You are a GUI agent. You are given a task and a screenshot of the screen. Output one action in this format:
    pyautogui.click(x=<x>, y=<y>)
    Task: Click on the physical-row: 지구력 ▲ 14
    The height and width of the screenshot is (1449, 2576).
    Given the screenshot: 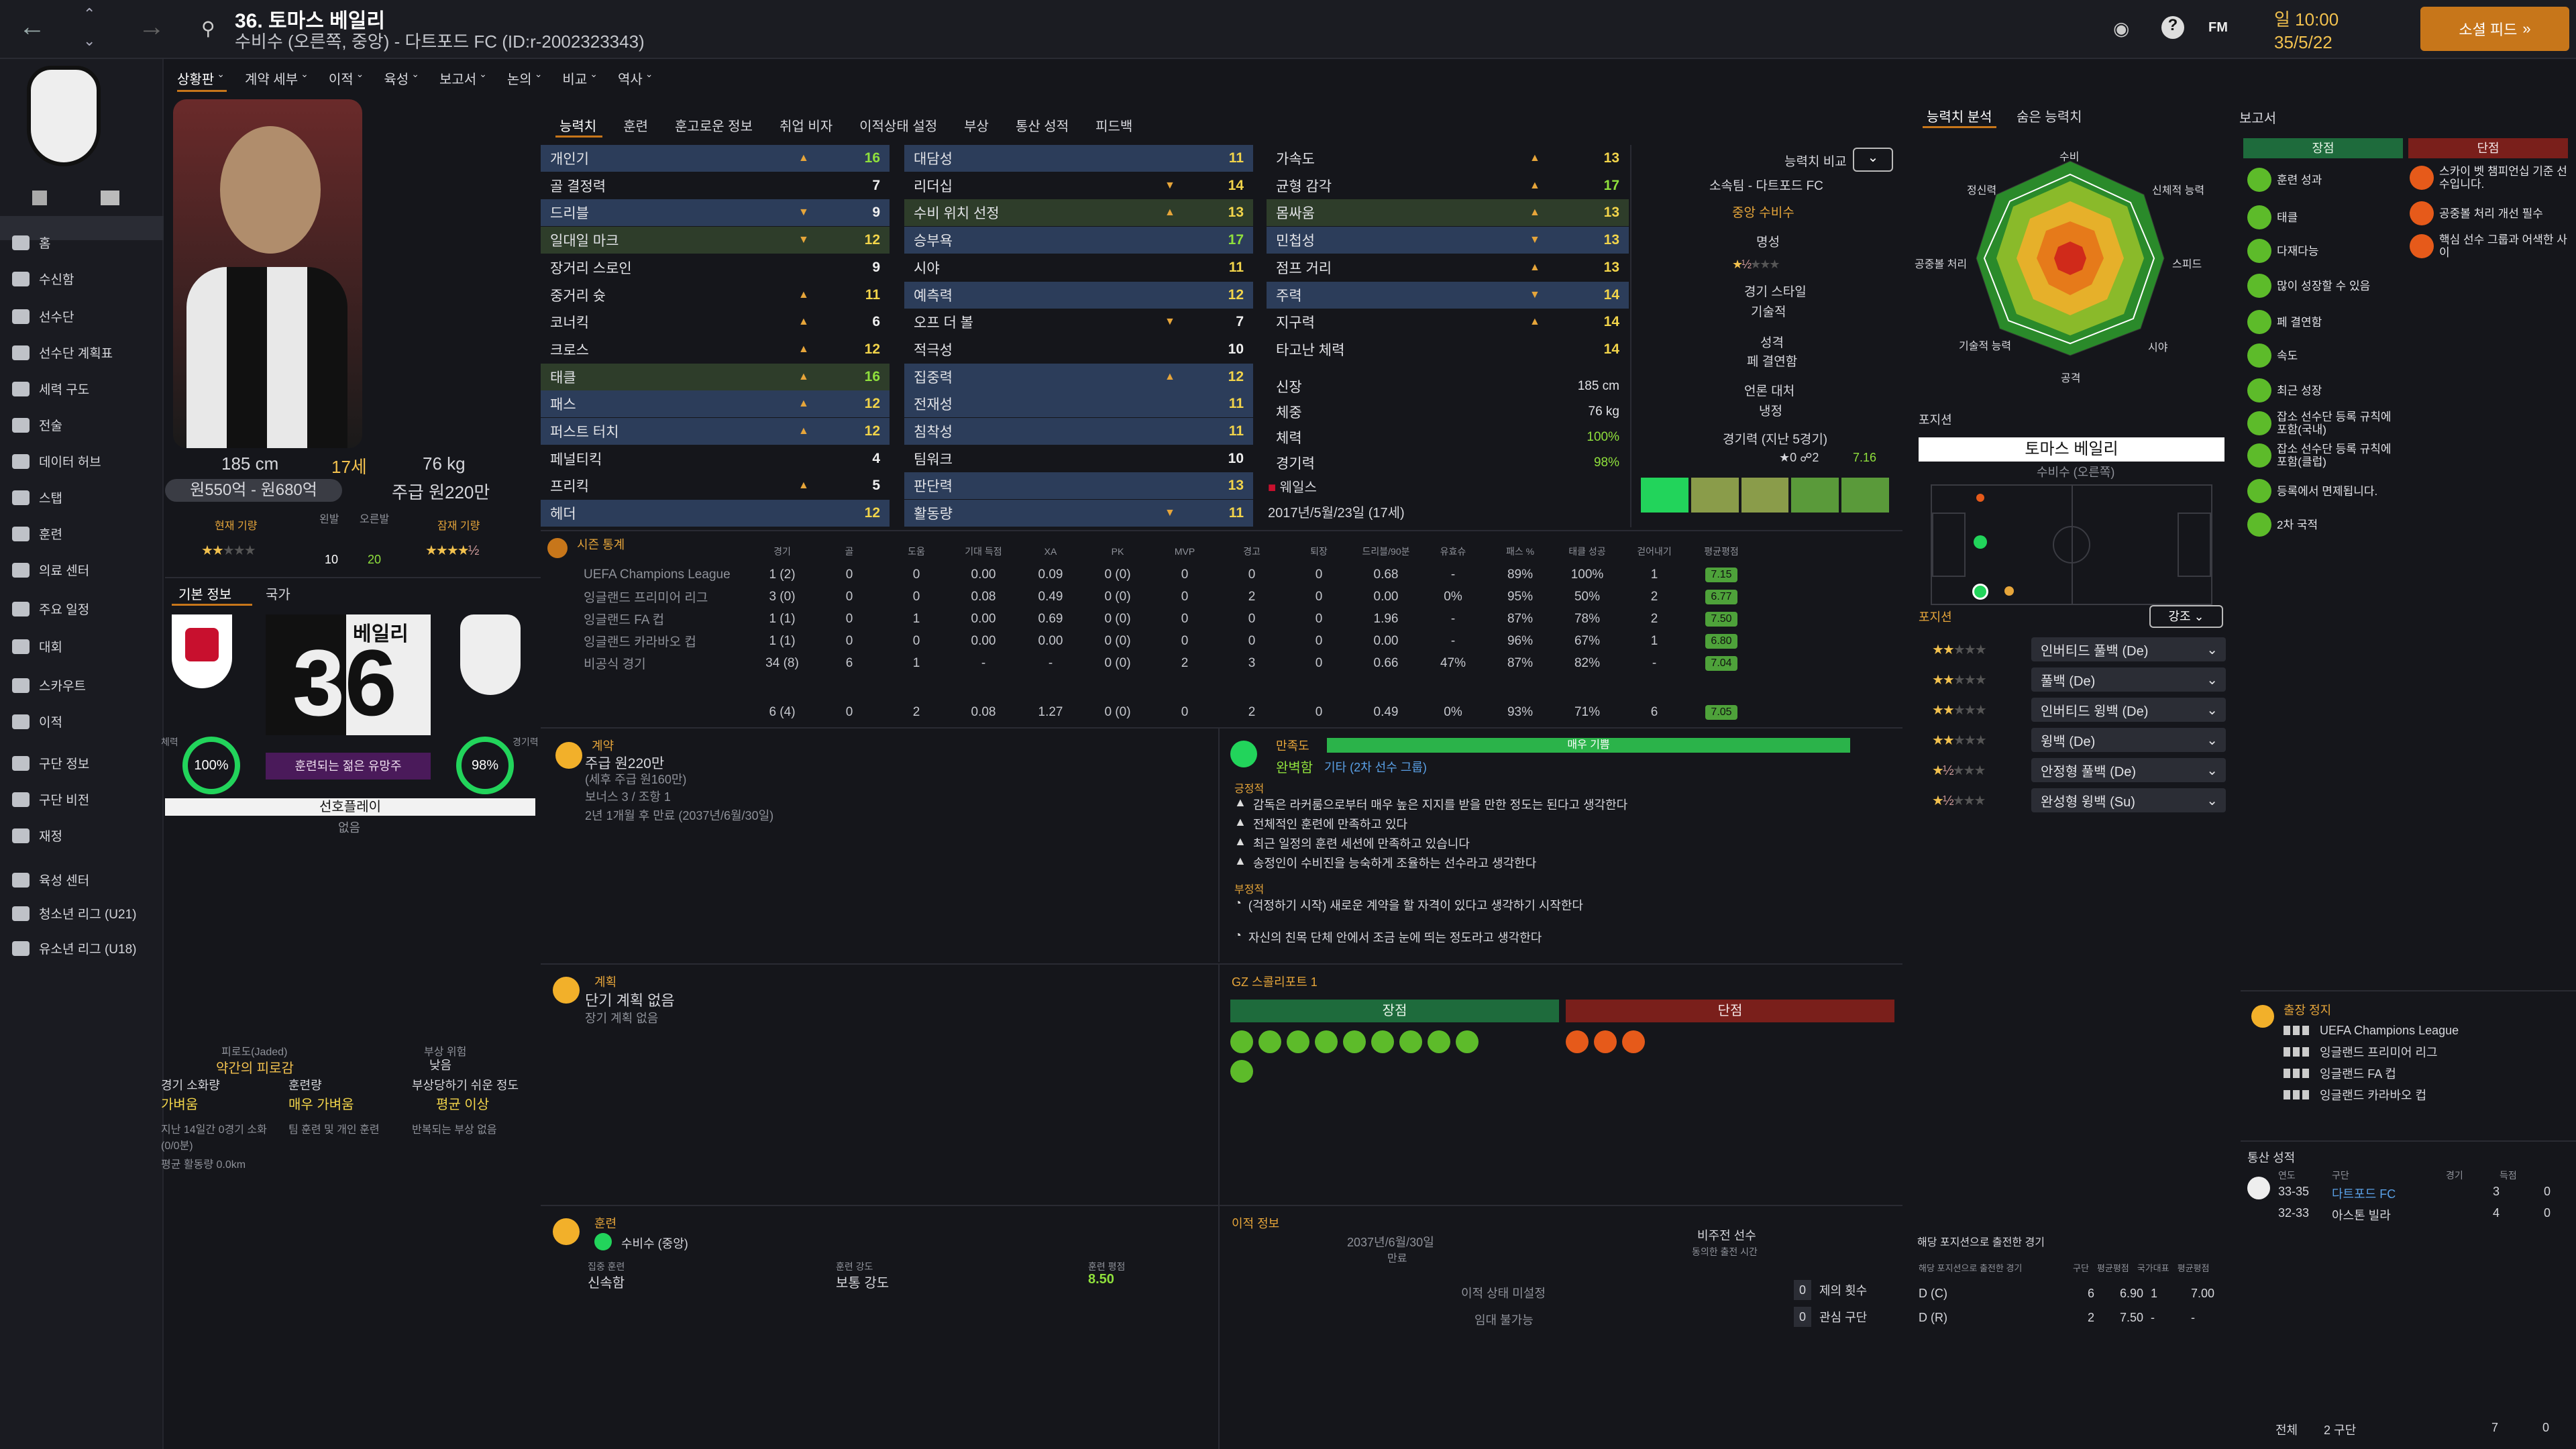 What is the action you would take?
    pyautogui.click(x=1448, y=322)
    